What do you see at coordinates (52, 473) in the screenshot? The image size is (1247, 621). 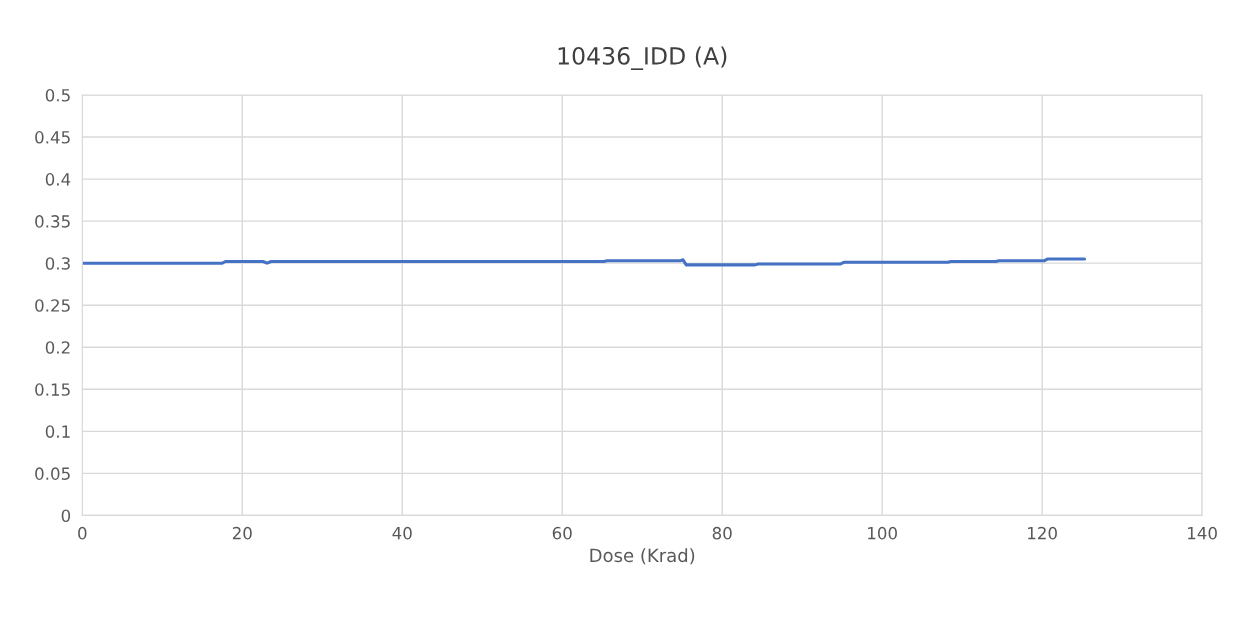 I see `y-tick-label: 0.05` at bounding box center [52, 473].